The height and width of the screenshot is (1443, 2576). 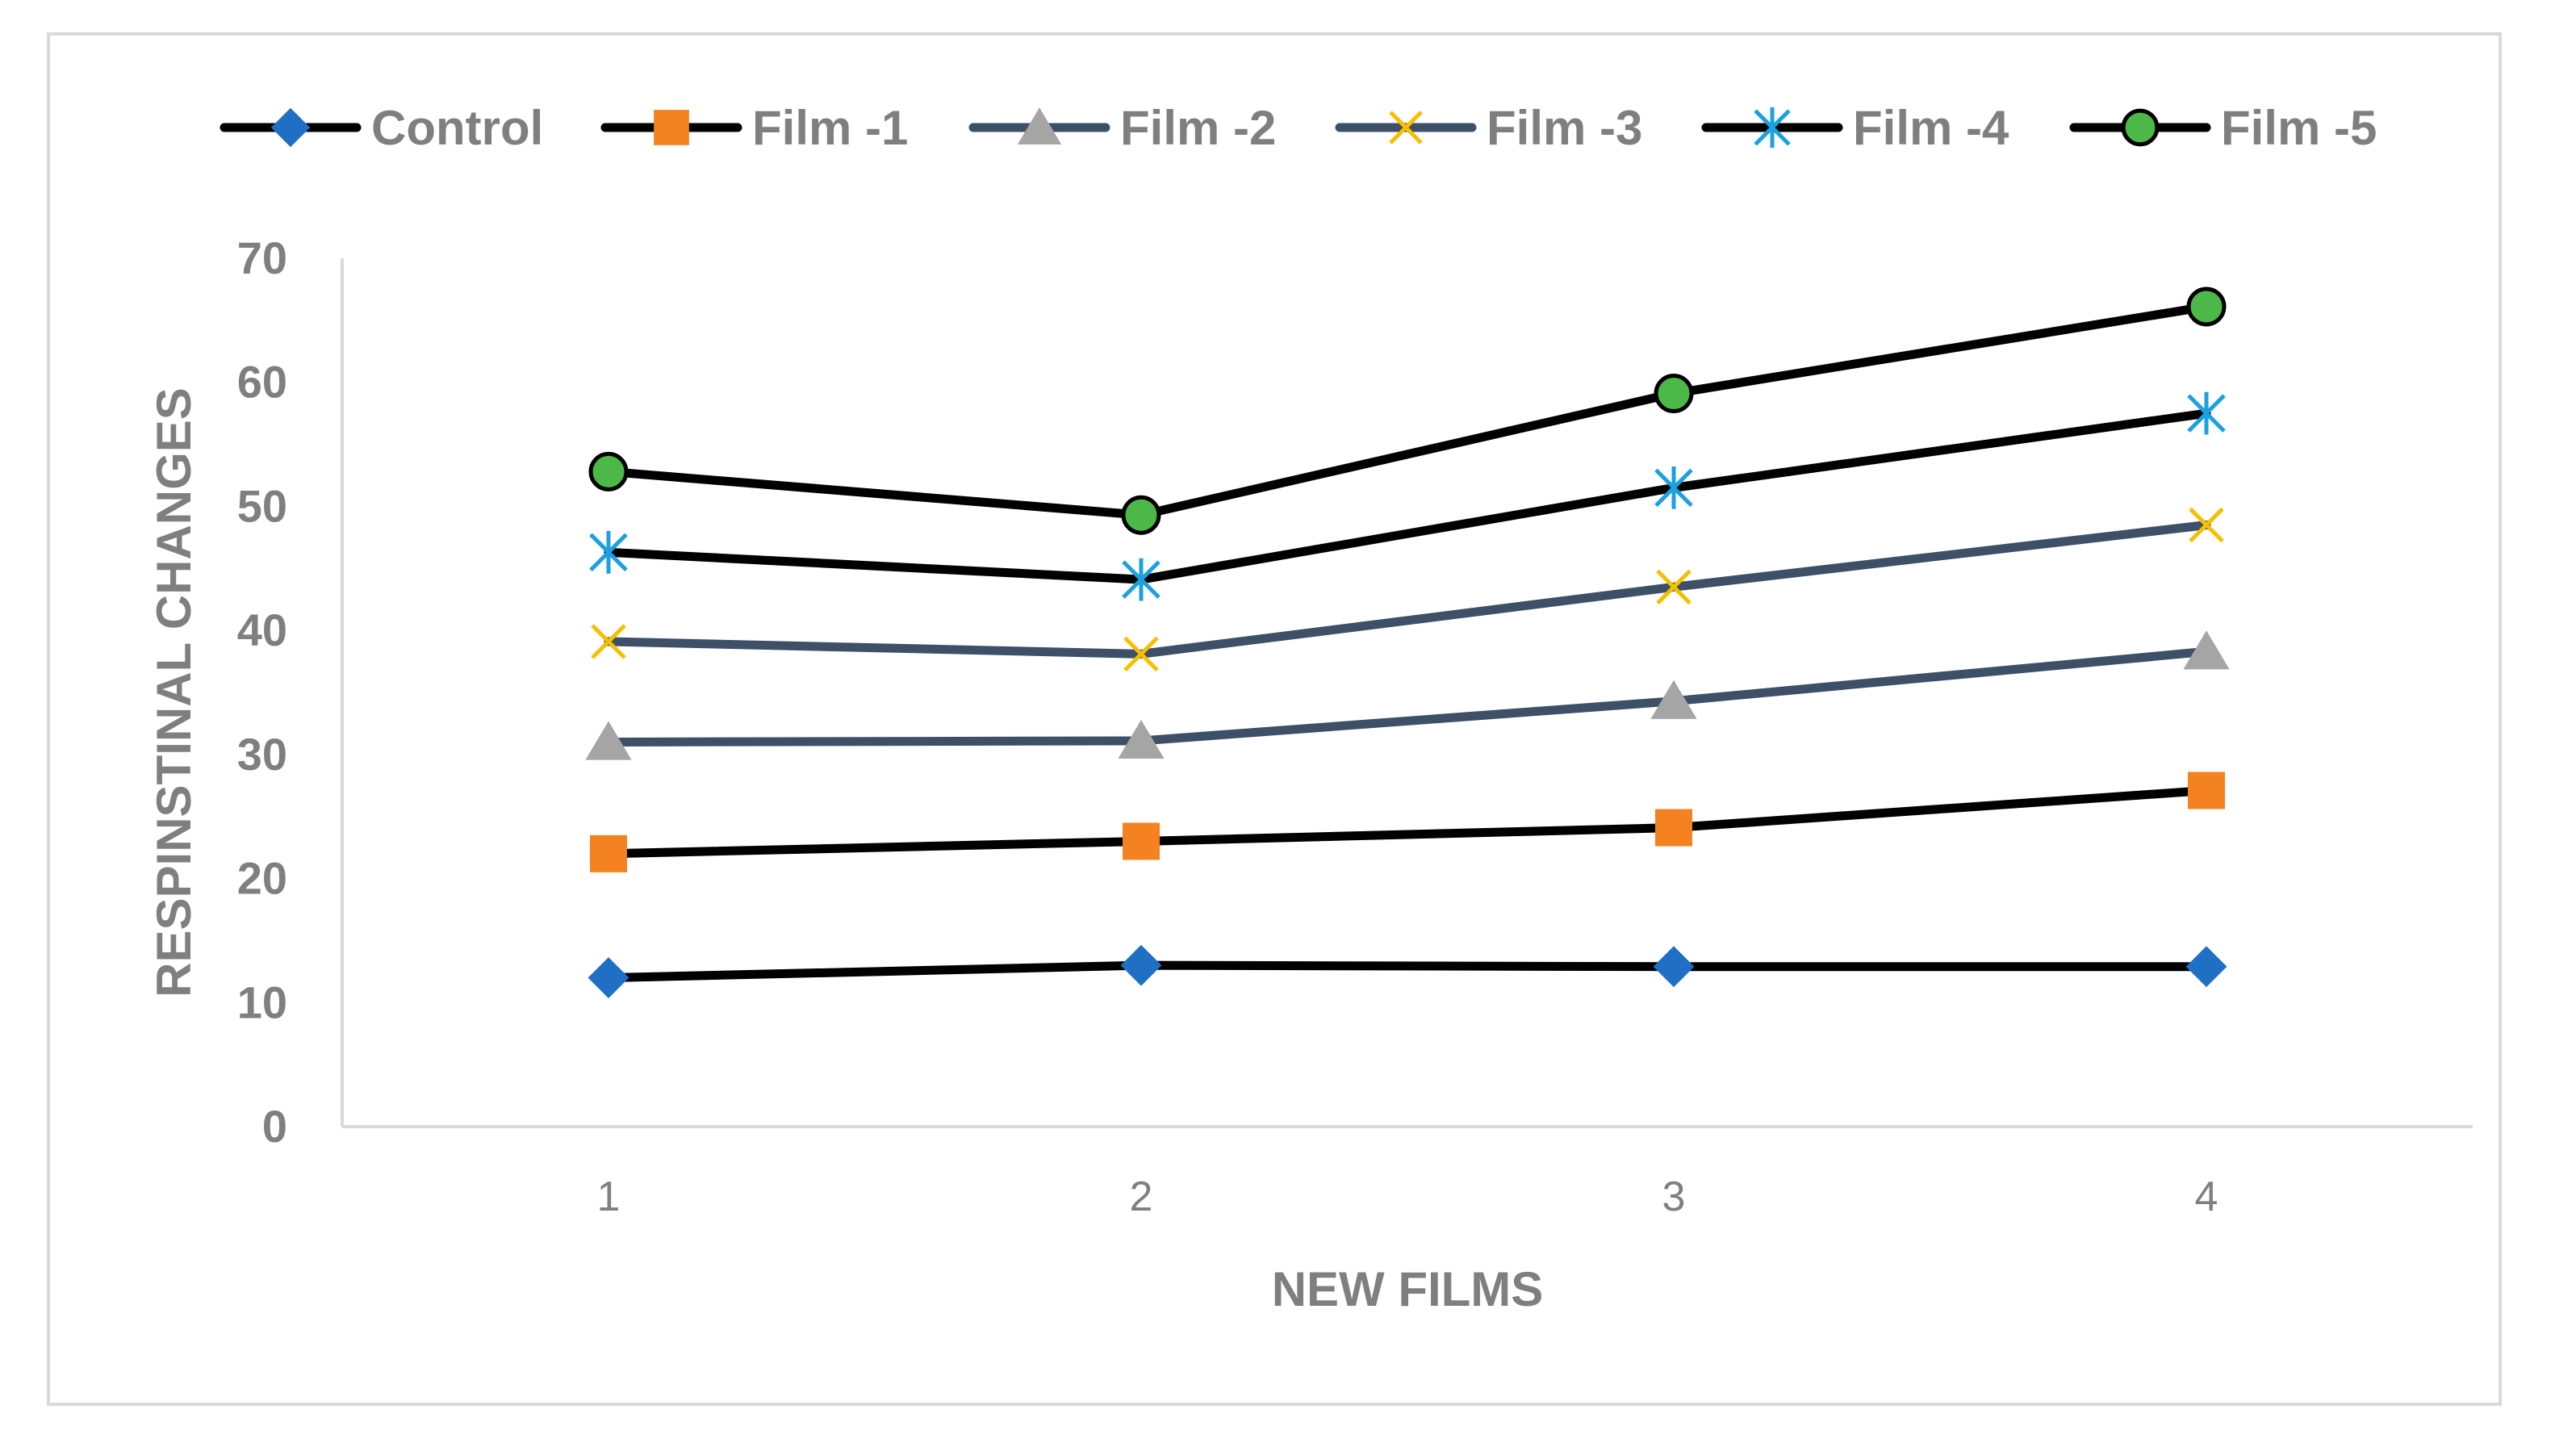 I want to click on legend-entry: Film -3, so click(x=1488, y=128).